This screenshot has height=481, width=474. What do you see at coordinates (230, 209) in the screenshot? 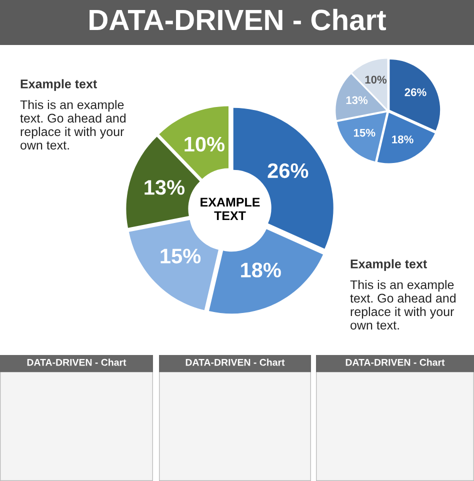
I see `text: EXAMPLE TEXT` at bounding box center [230, 209].